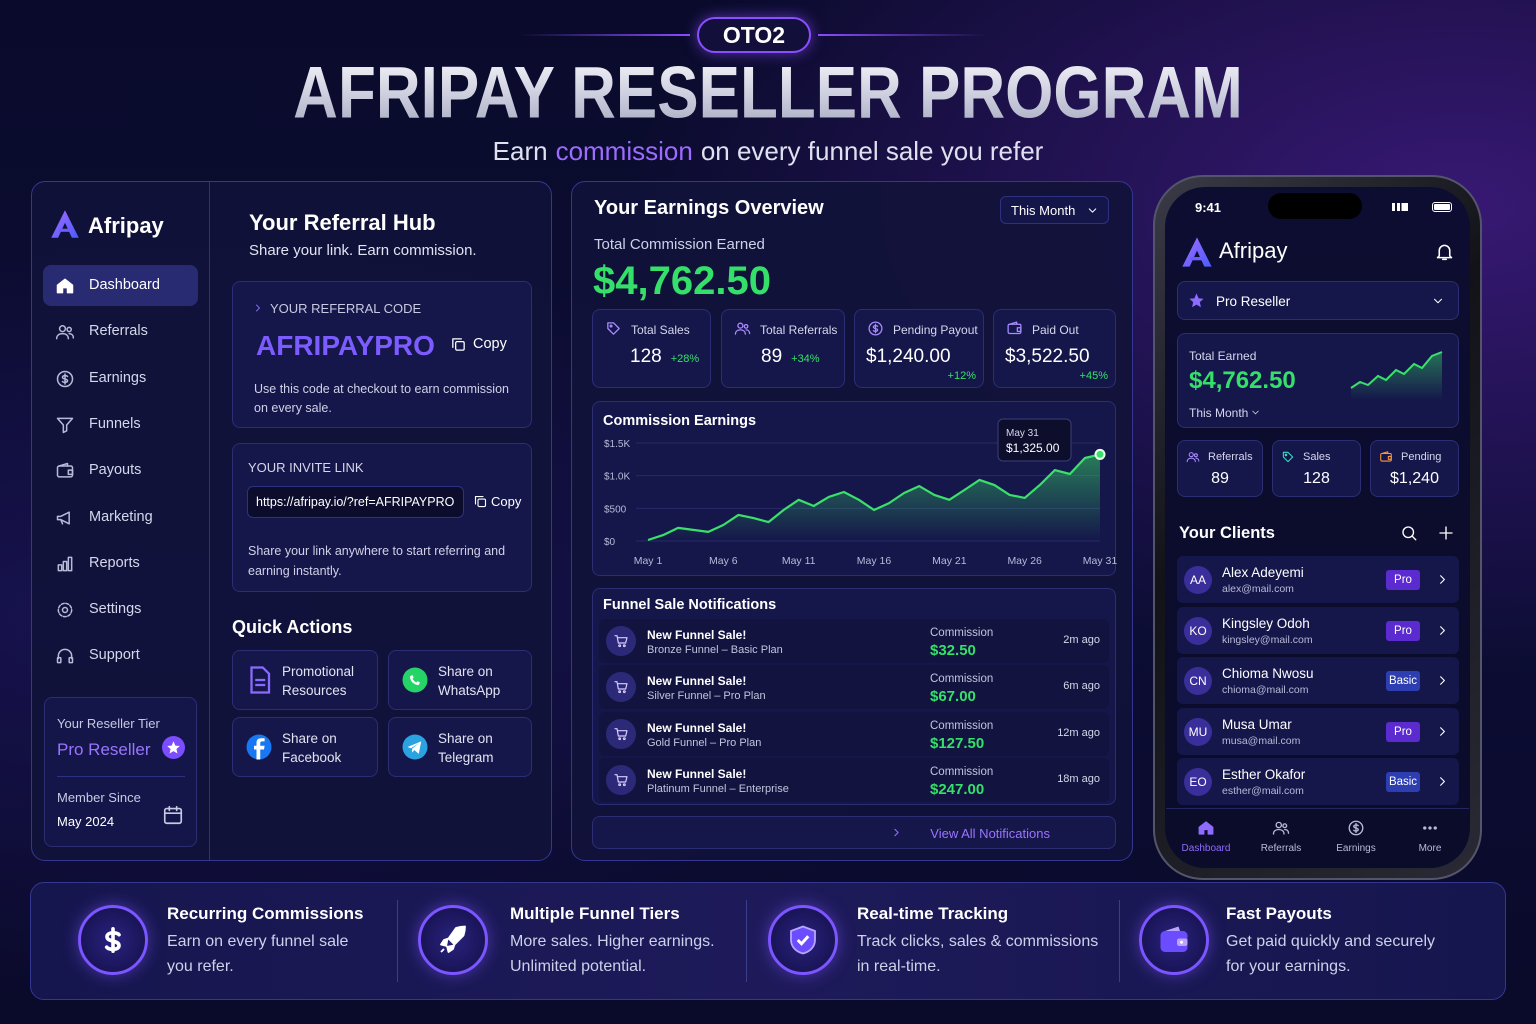  What do you see at coordinates (466, 748) in the screenshot?
I see `action-label: Share on Telegram` at bounding box center [466, 748].